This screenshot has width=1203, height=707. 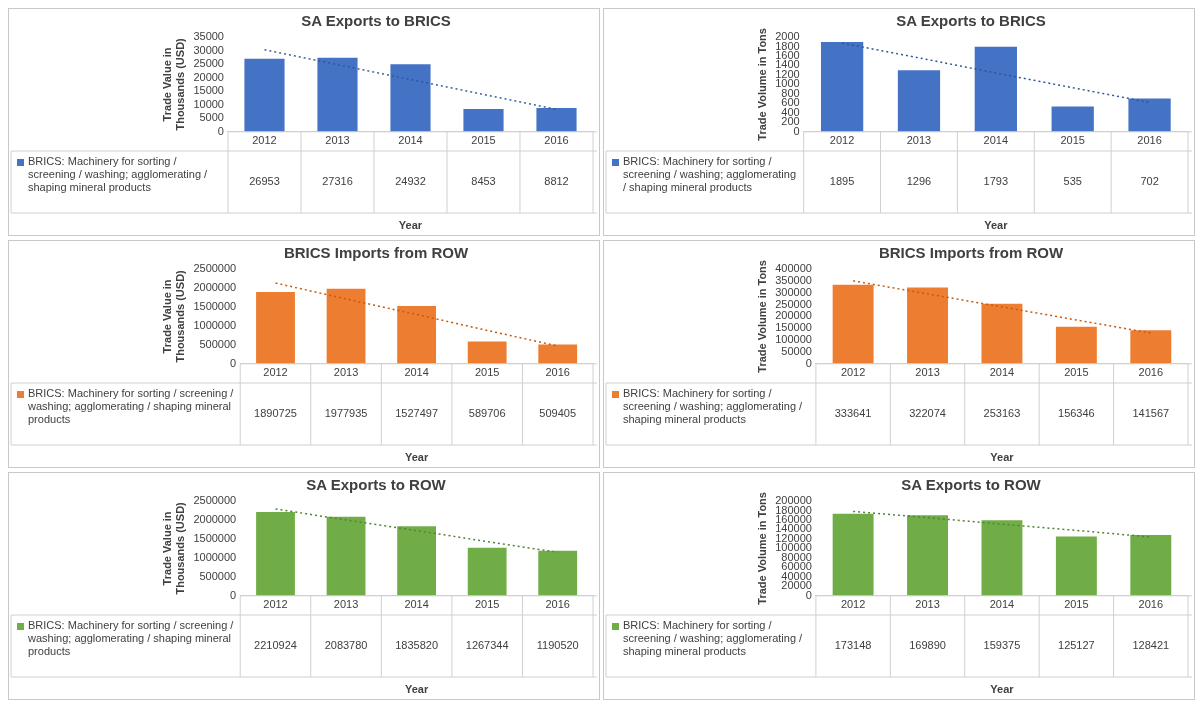 What do you see at coordinates (796, 350) in the screenshot?
I see `y-tick-label: 50000` at bounding box center [796, 350].